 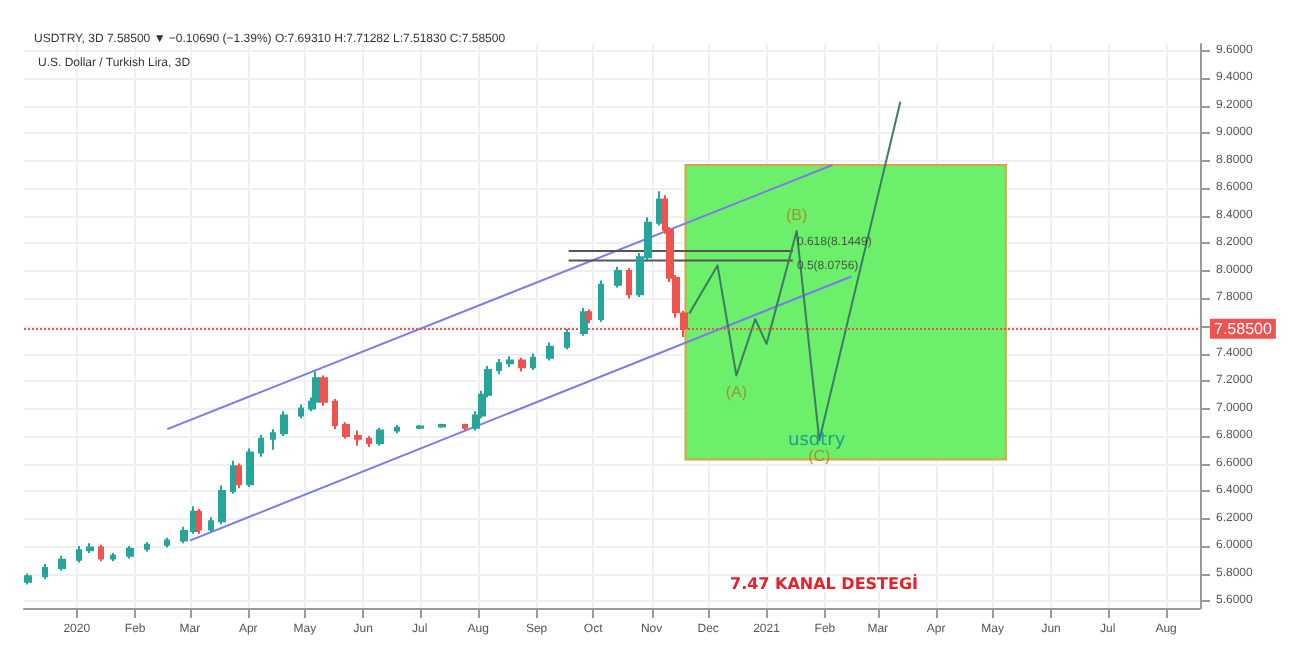 What do you see at coordinates (824, 583) in the screenshot?
I see `annotation: 7.47 KANAL DESTEGİ` at bounding box center [824, 583].